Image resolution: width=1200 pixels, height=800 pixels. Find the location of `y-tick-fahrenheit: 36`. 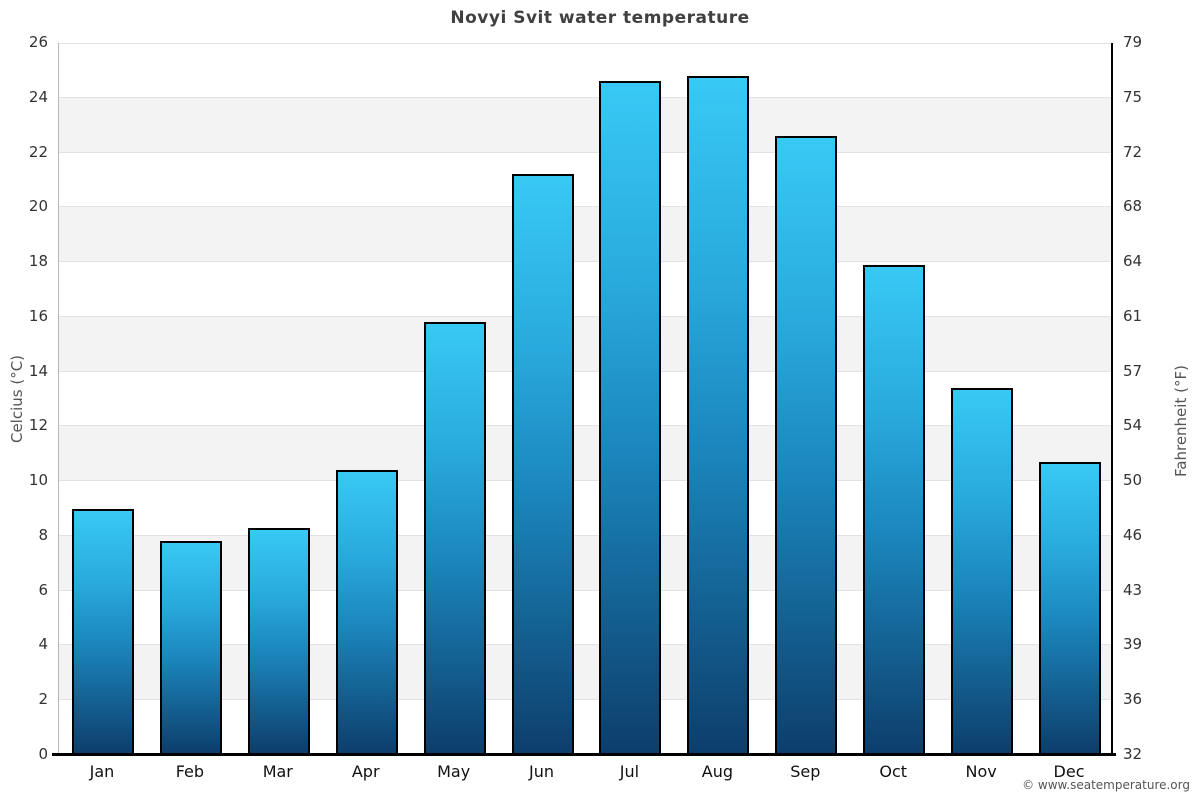

y-tick-fahrenheit: 36 is located at coordinates (1133, 699).